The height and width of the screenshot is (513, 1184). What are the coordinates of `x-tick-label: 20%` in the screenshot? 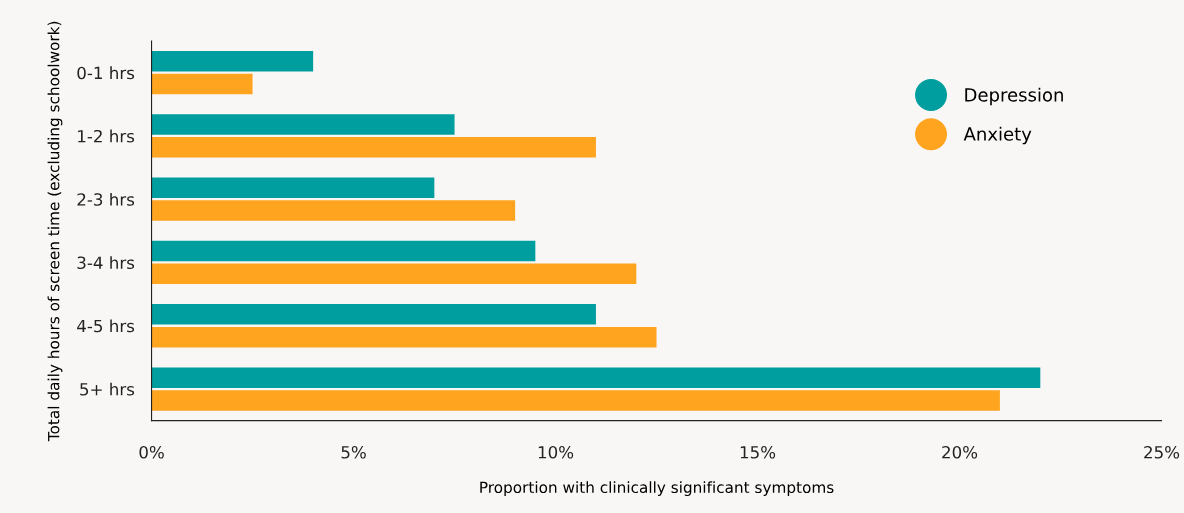 It's located at (960, 452).